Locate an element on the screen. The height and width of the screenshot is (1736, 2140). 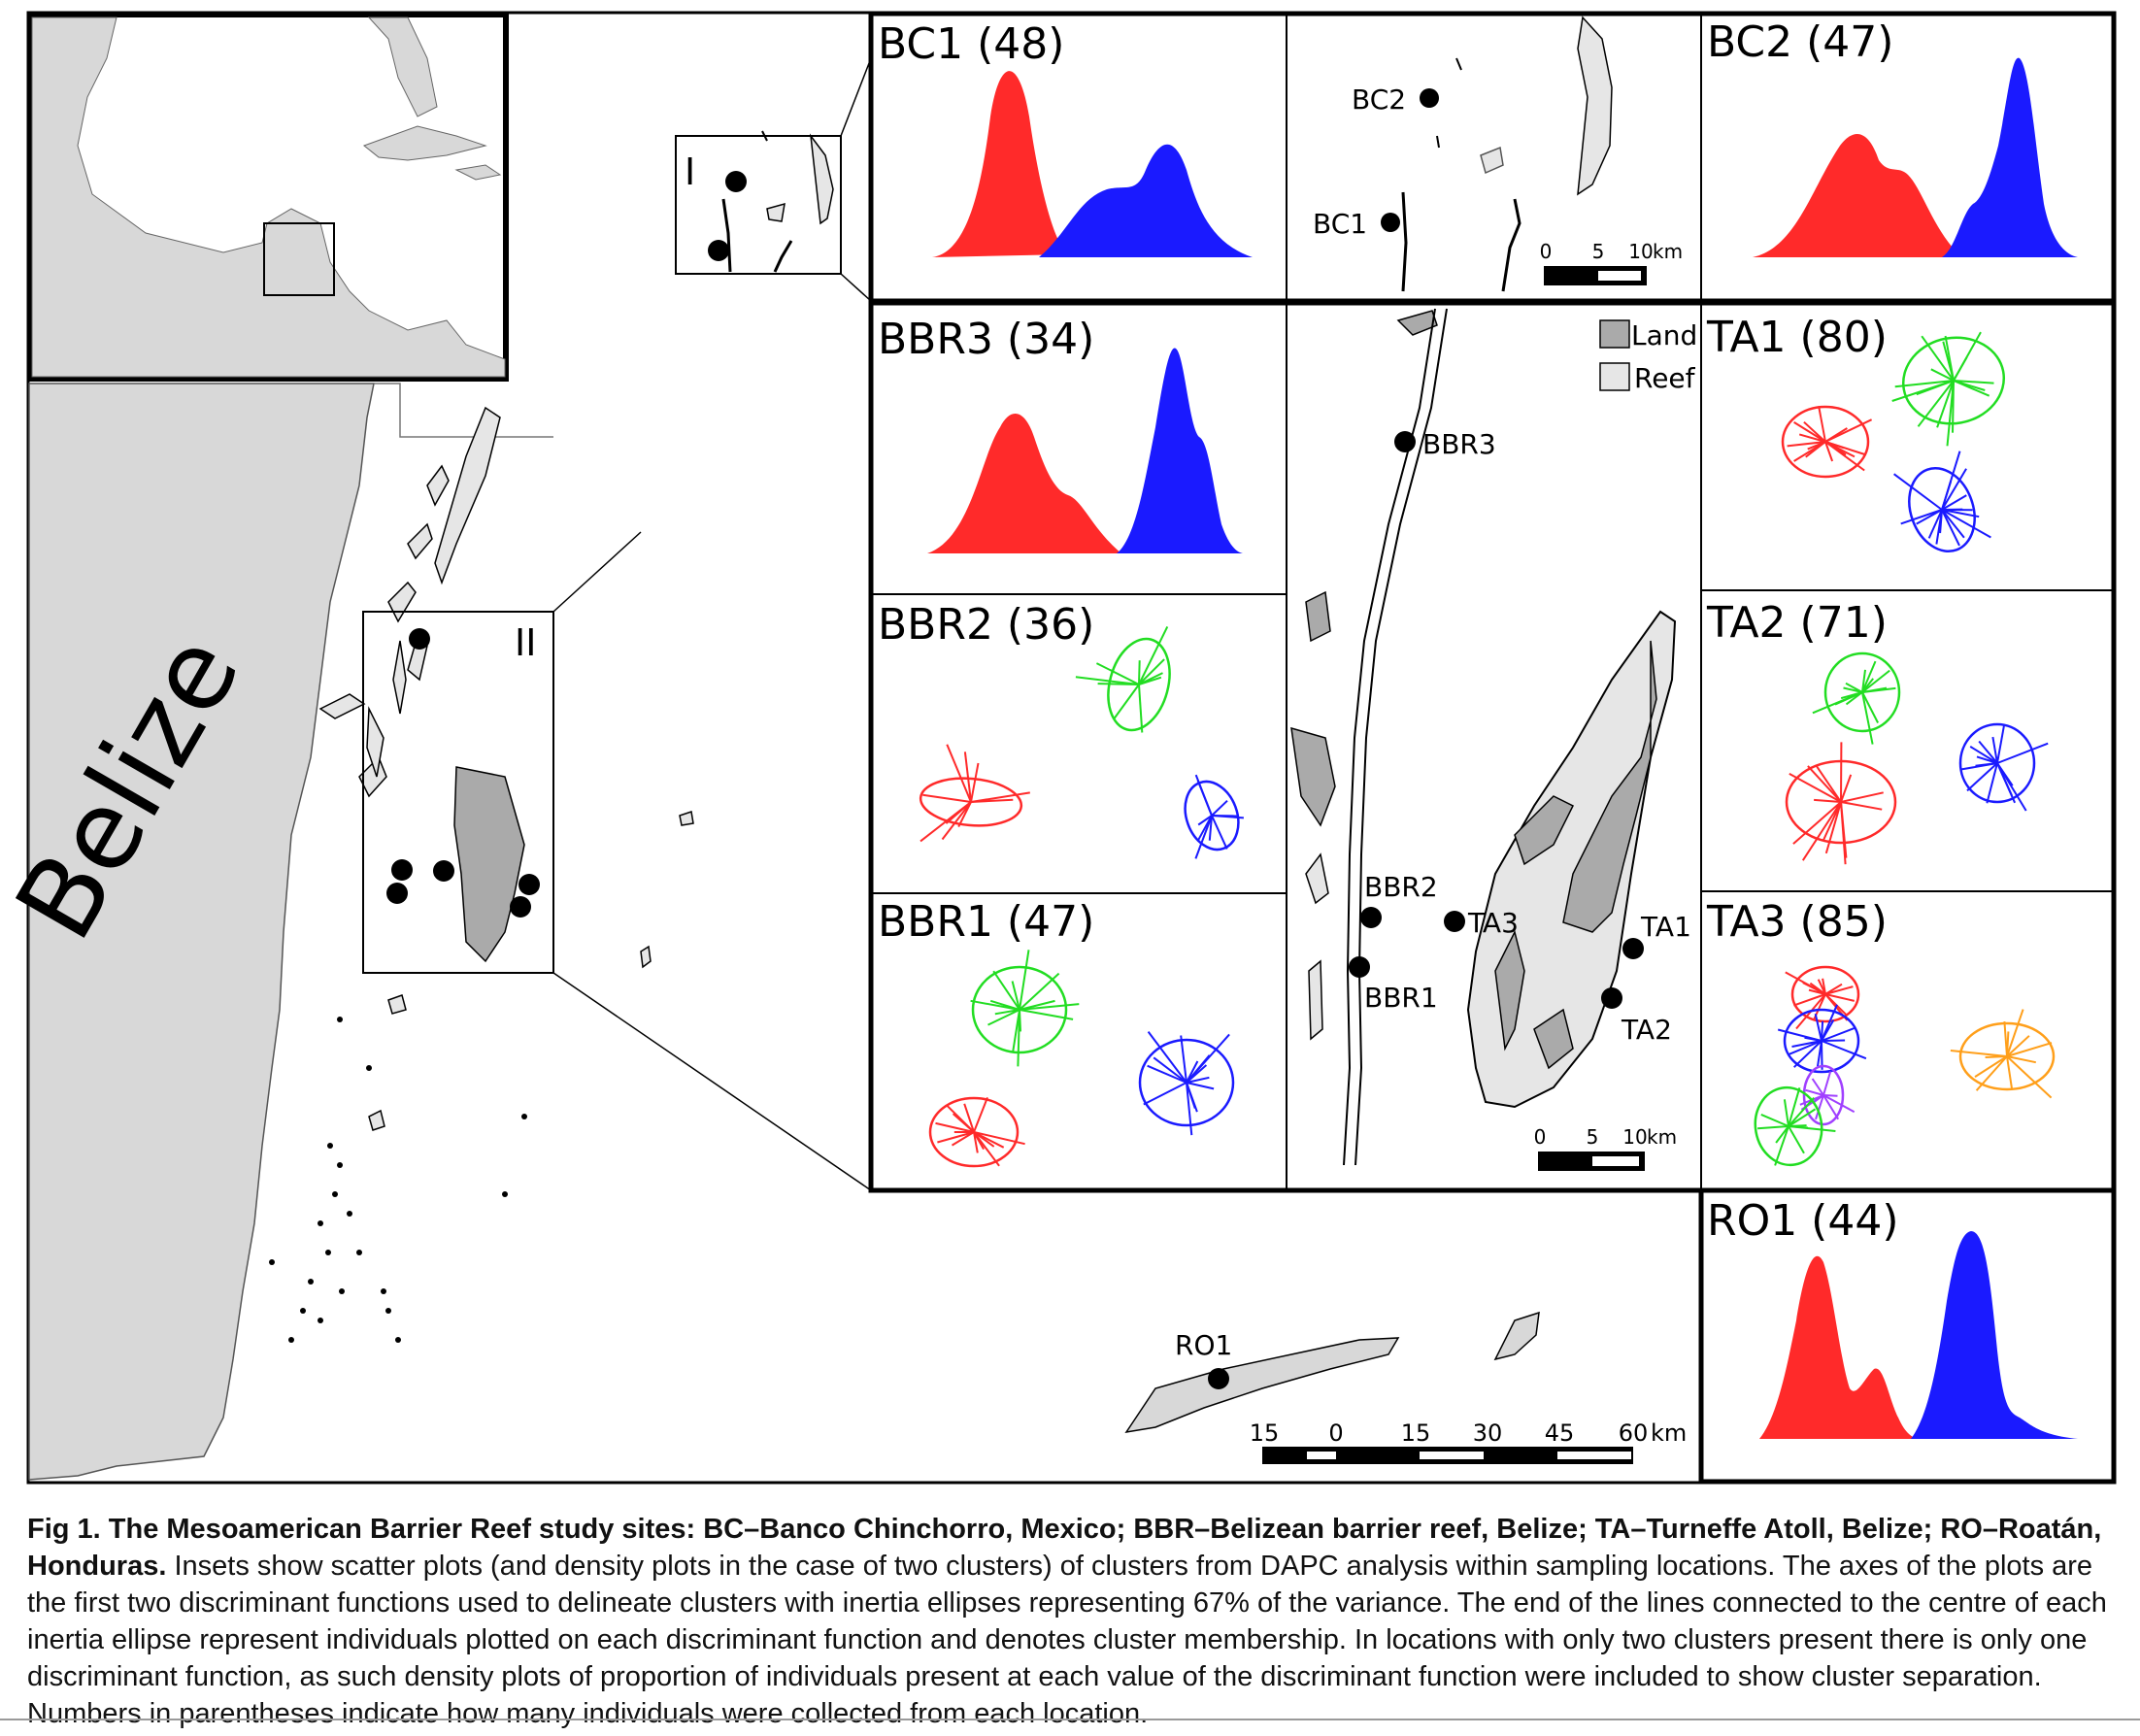
overview-land is located at coordinates (268, 197).